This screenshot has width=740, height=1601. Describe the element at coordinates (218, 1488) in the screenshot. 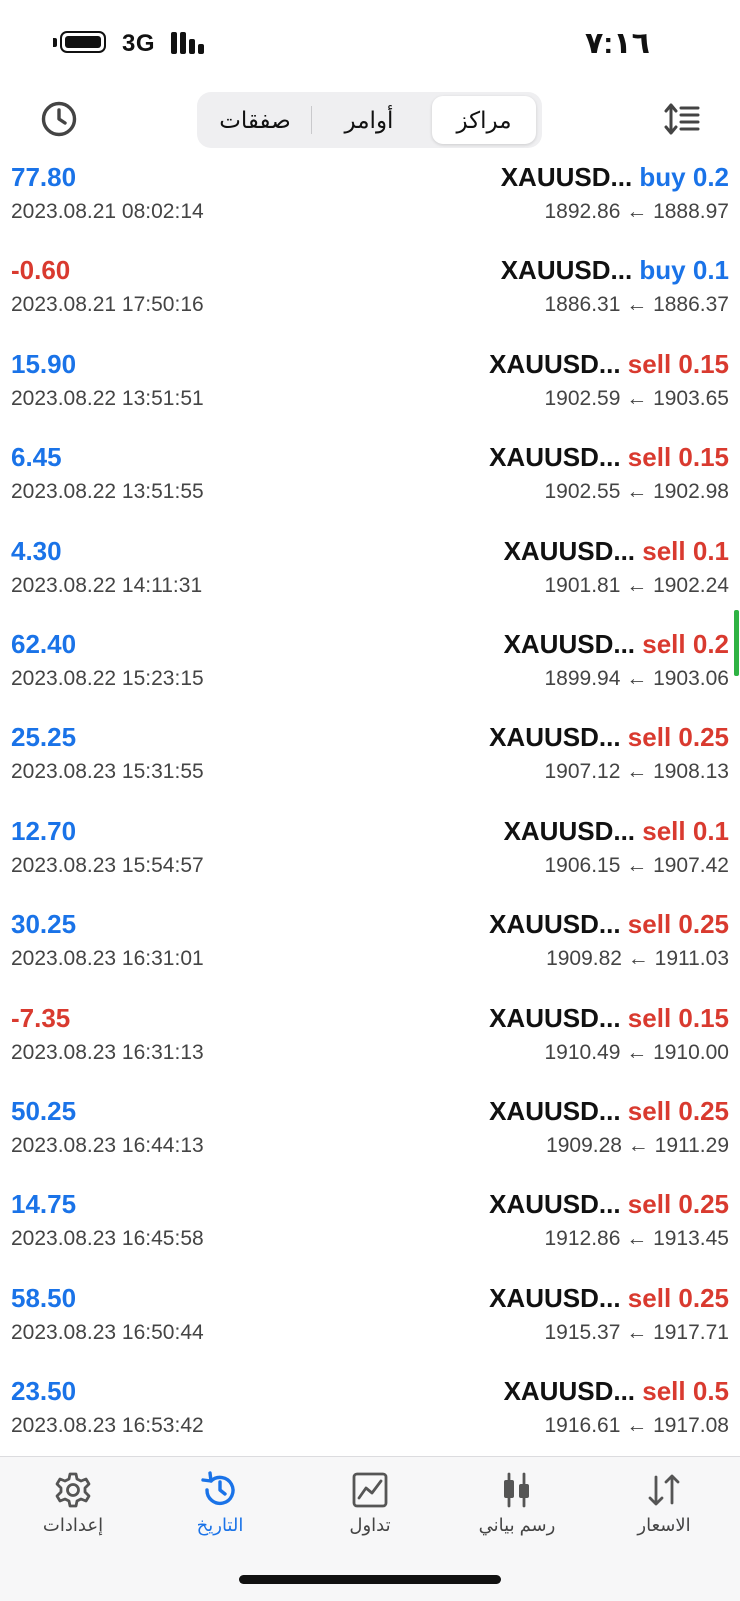

I see `history-clock-icon` at that location.